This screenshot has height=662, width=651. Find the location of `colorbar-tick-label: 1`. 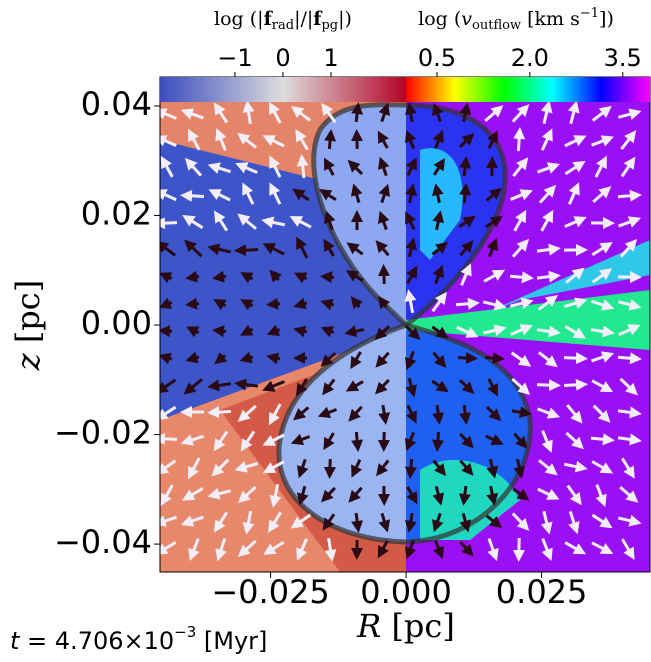

colorbar-tick-label: 1 is located at coordinates (330, 58).